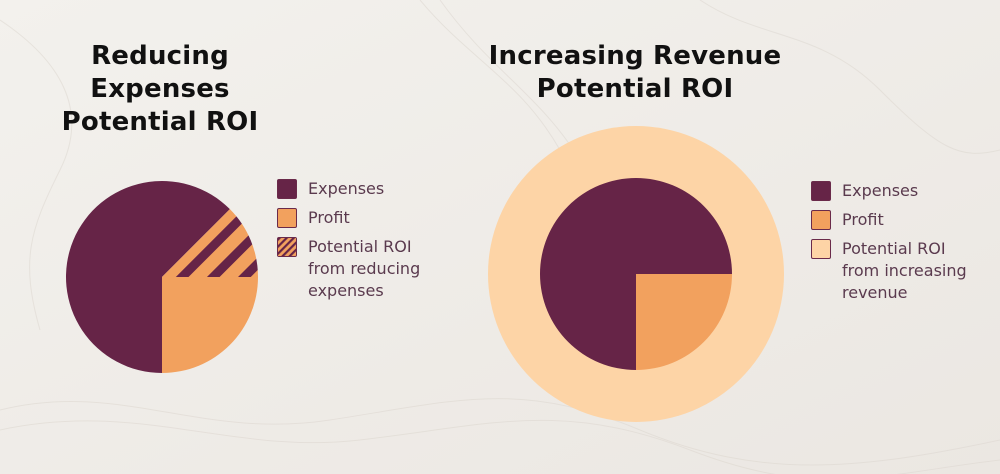  I want to click on legend-item-potential-roi: Potential ROI from reducing expenses, so click(361, 269).